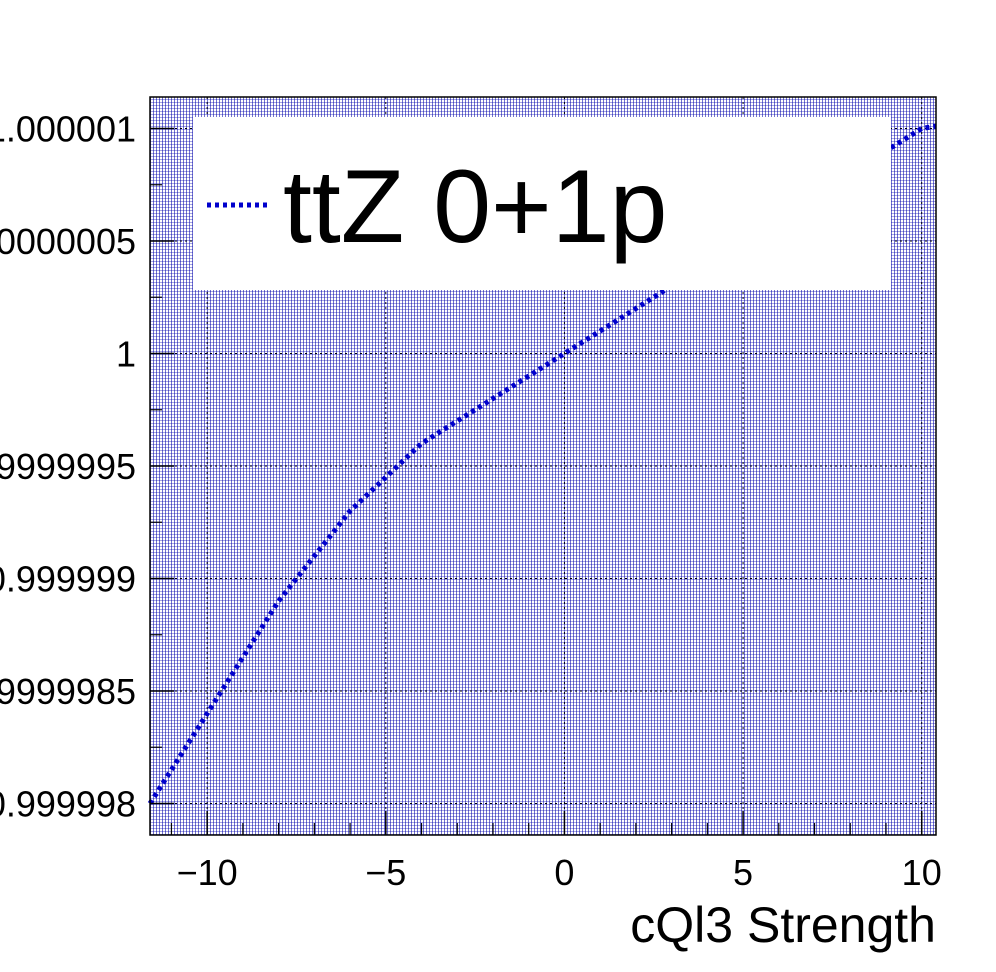 This screenshot has height=972, width=996. Describe the element at coordinates (68, 241) in the screenshot. I see `y-tick-label: 1.0000005` at that location.